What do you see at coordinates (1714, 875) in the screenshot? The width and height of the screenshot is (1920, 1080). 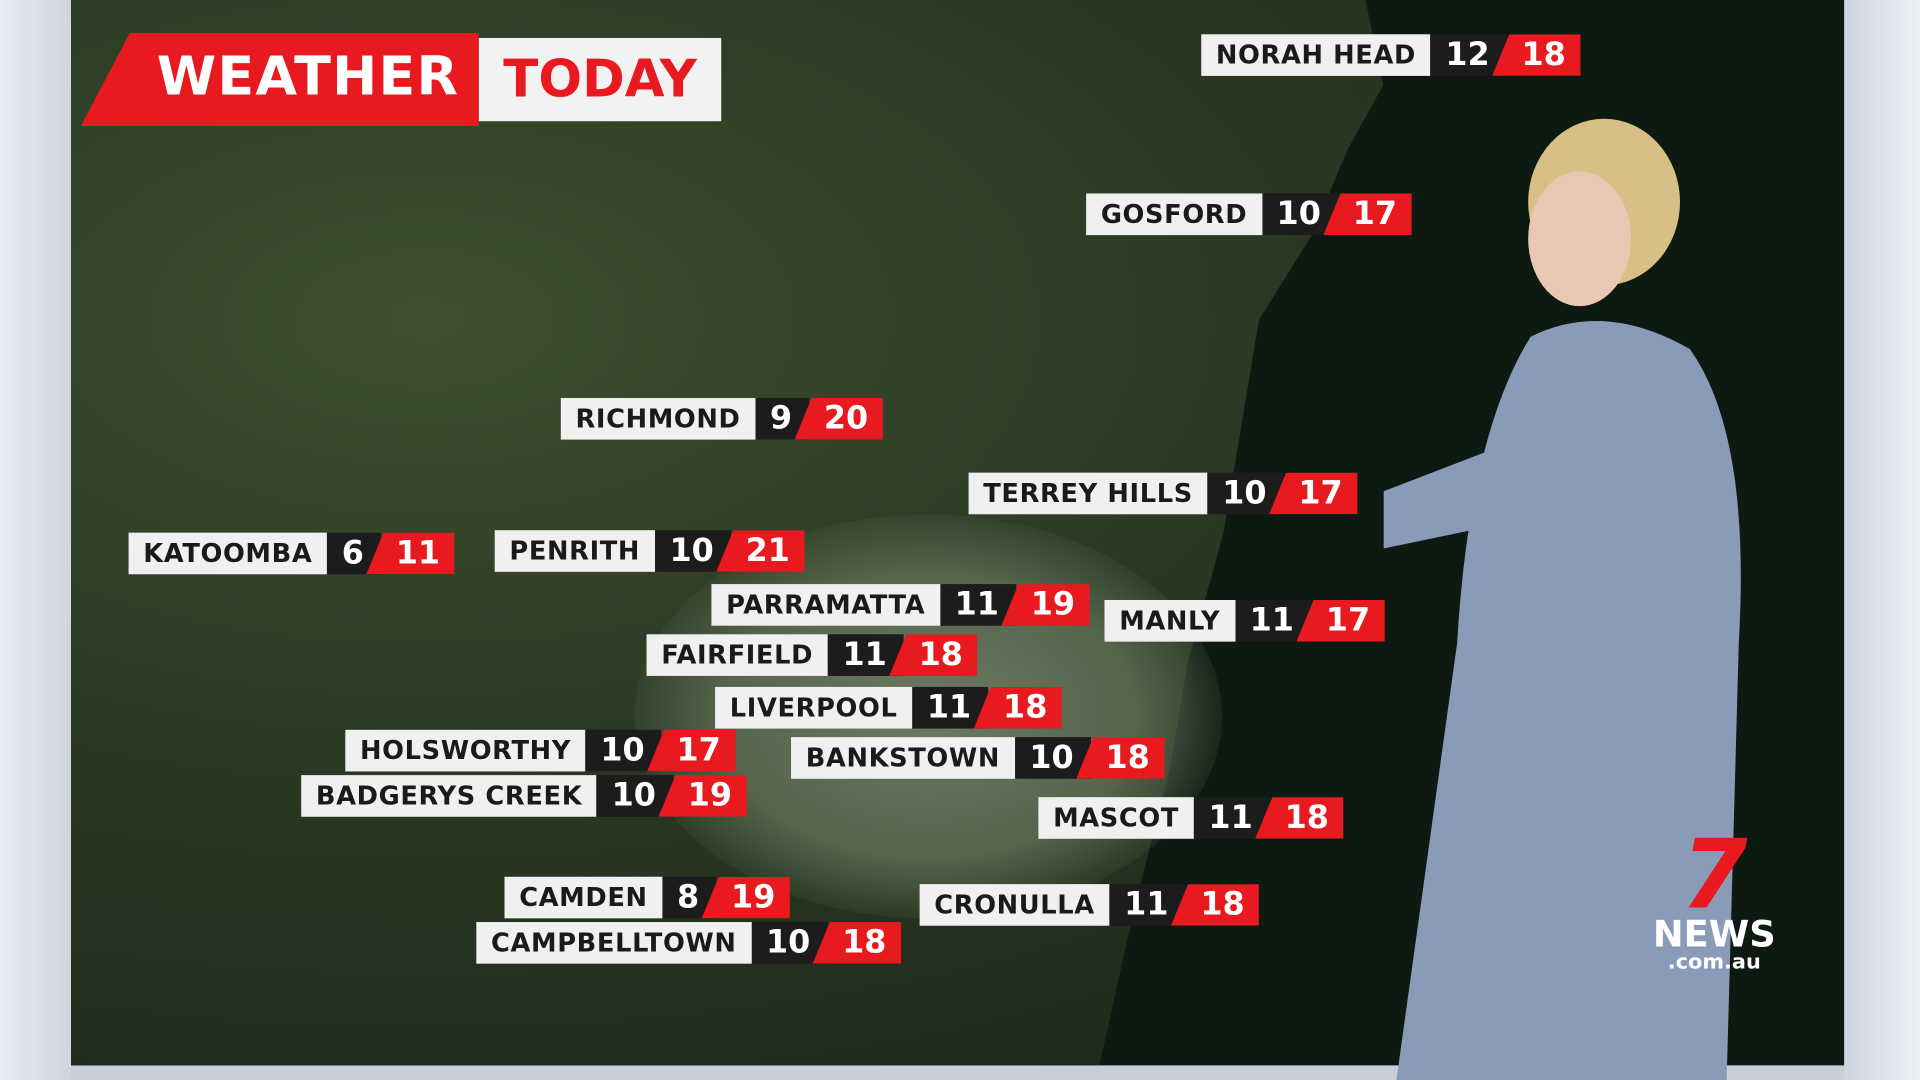 I see `logo-mark: 7` at bounding box center [1714, 875].